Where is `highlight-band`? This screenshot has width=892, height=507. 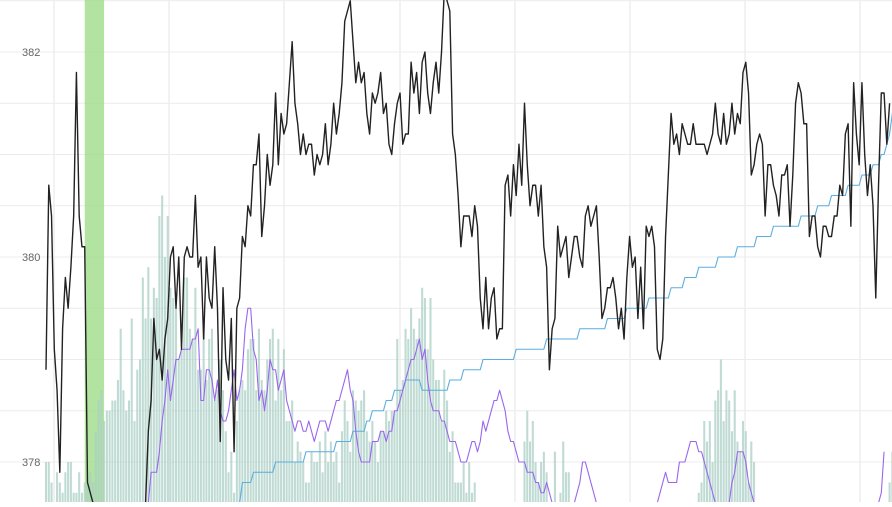 highlight-band is located at coordinates (94, 251).